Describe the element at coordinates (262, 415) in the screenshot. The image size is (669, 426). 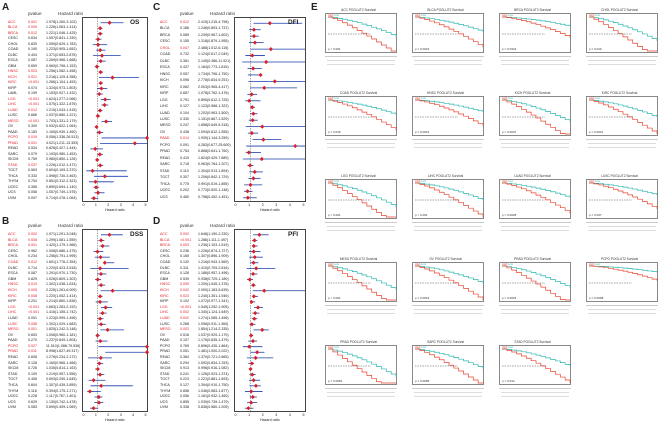
I see `axis-tick-label: 2` at that location.